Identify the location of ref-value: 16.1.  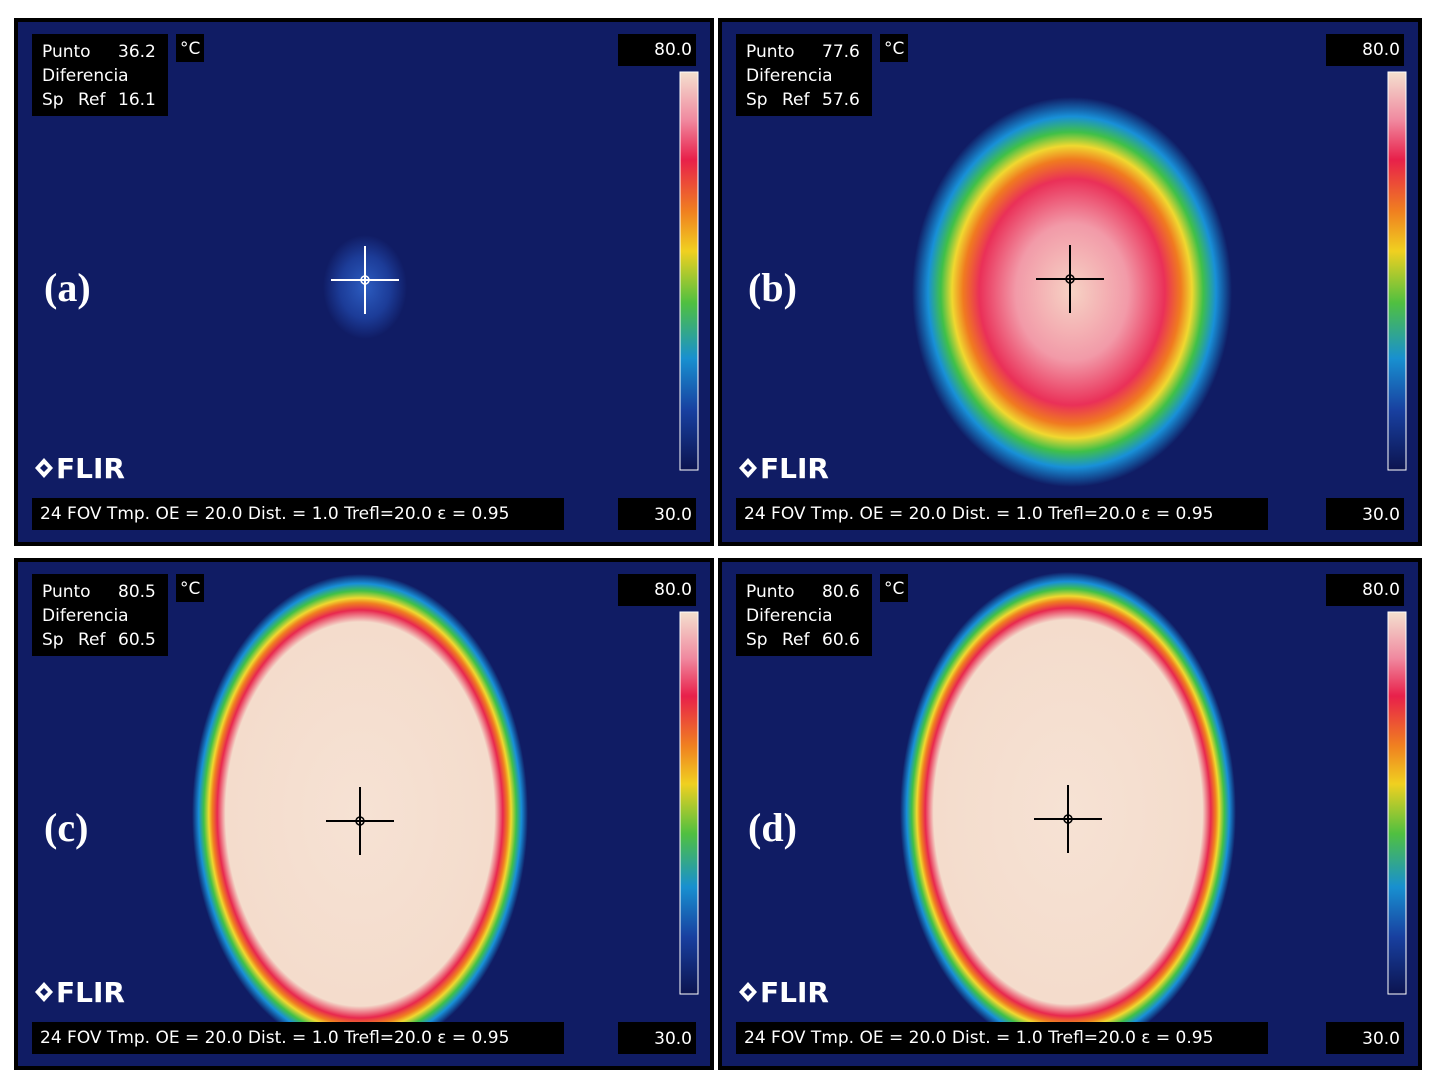
(137, 100).